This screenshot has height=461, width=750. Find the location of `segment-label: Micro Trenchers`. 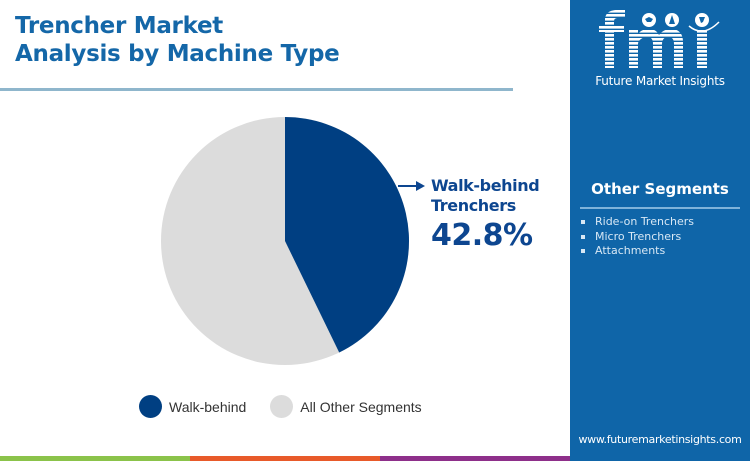

segment-label: Micro Trenchers is located at coordinates (638, 236).